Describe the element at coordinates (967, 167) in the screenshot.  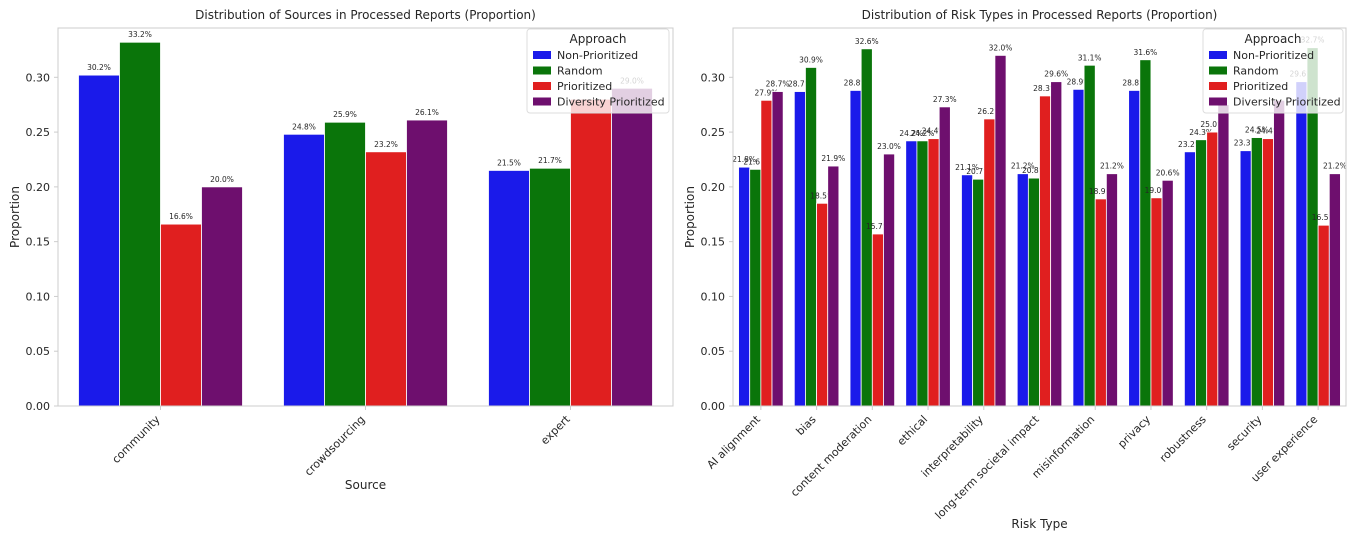
I see `data-label: 21.1%` at that location.